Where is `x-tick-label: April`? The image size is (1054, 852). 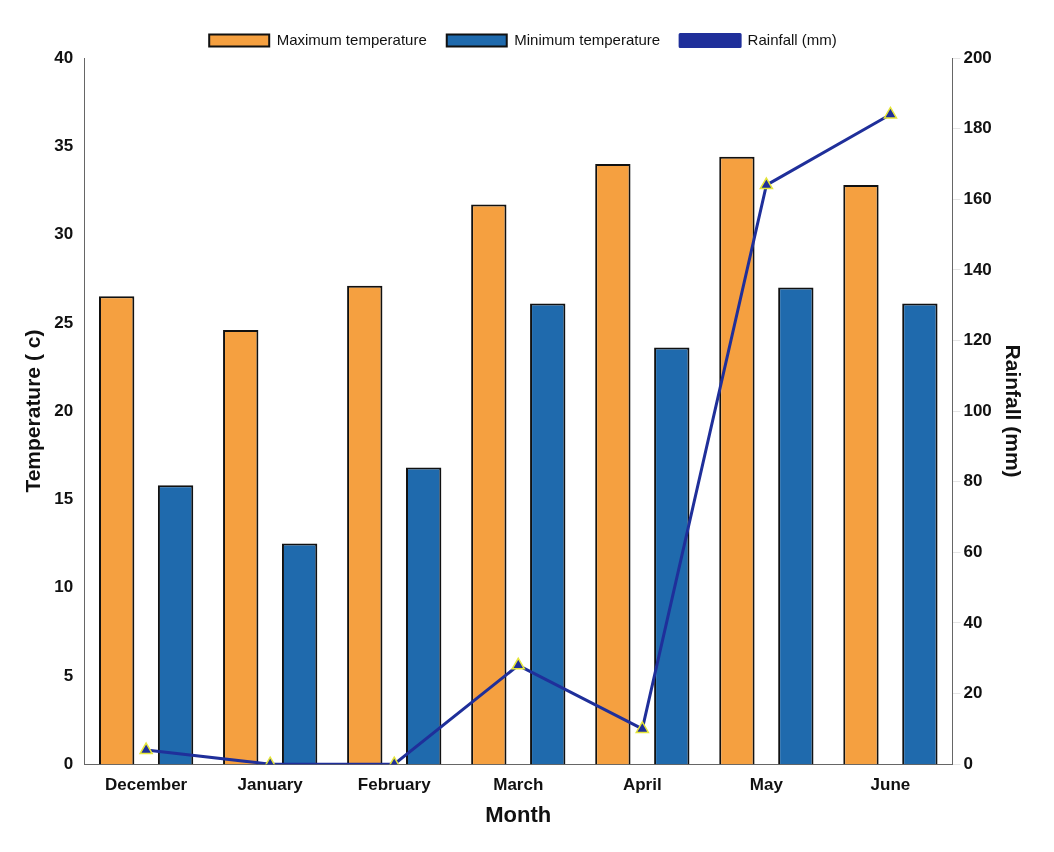 x-tick-label: April is located at coordinates (642, 785).